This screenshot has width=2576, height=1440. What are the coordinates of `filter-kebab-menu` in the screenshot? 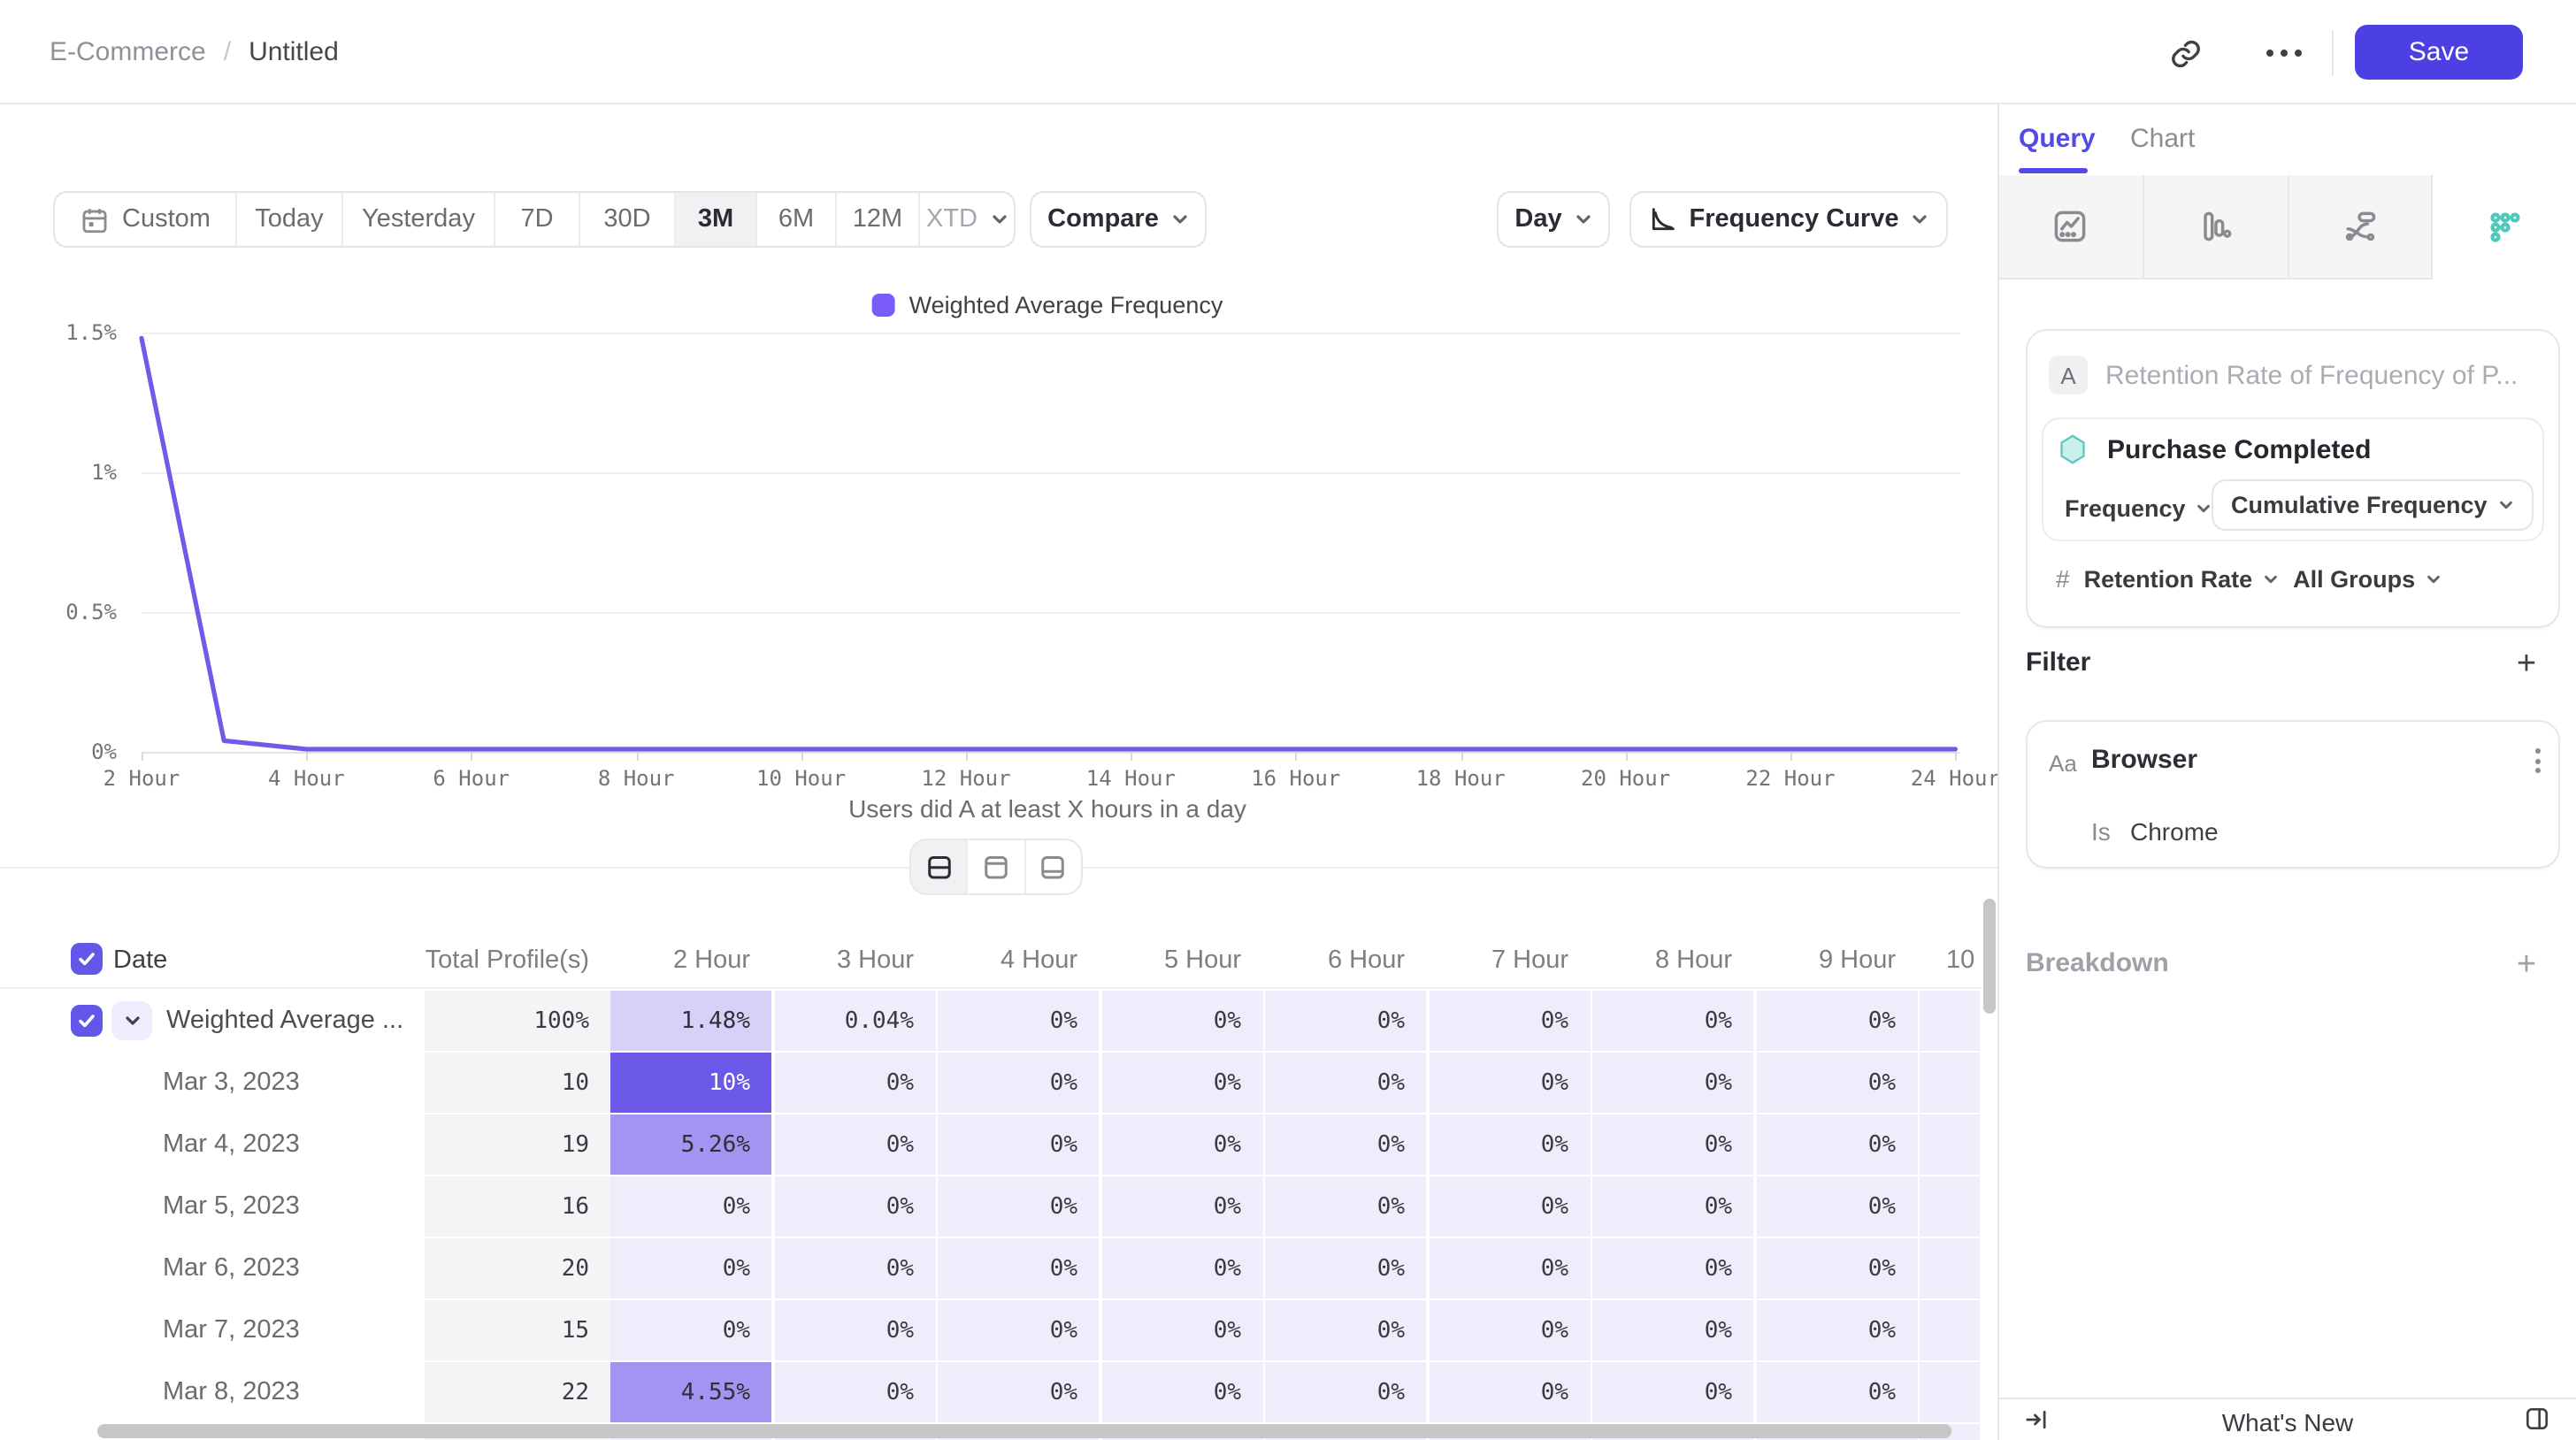 It's located at (2537, 761).